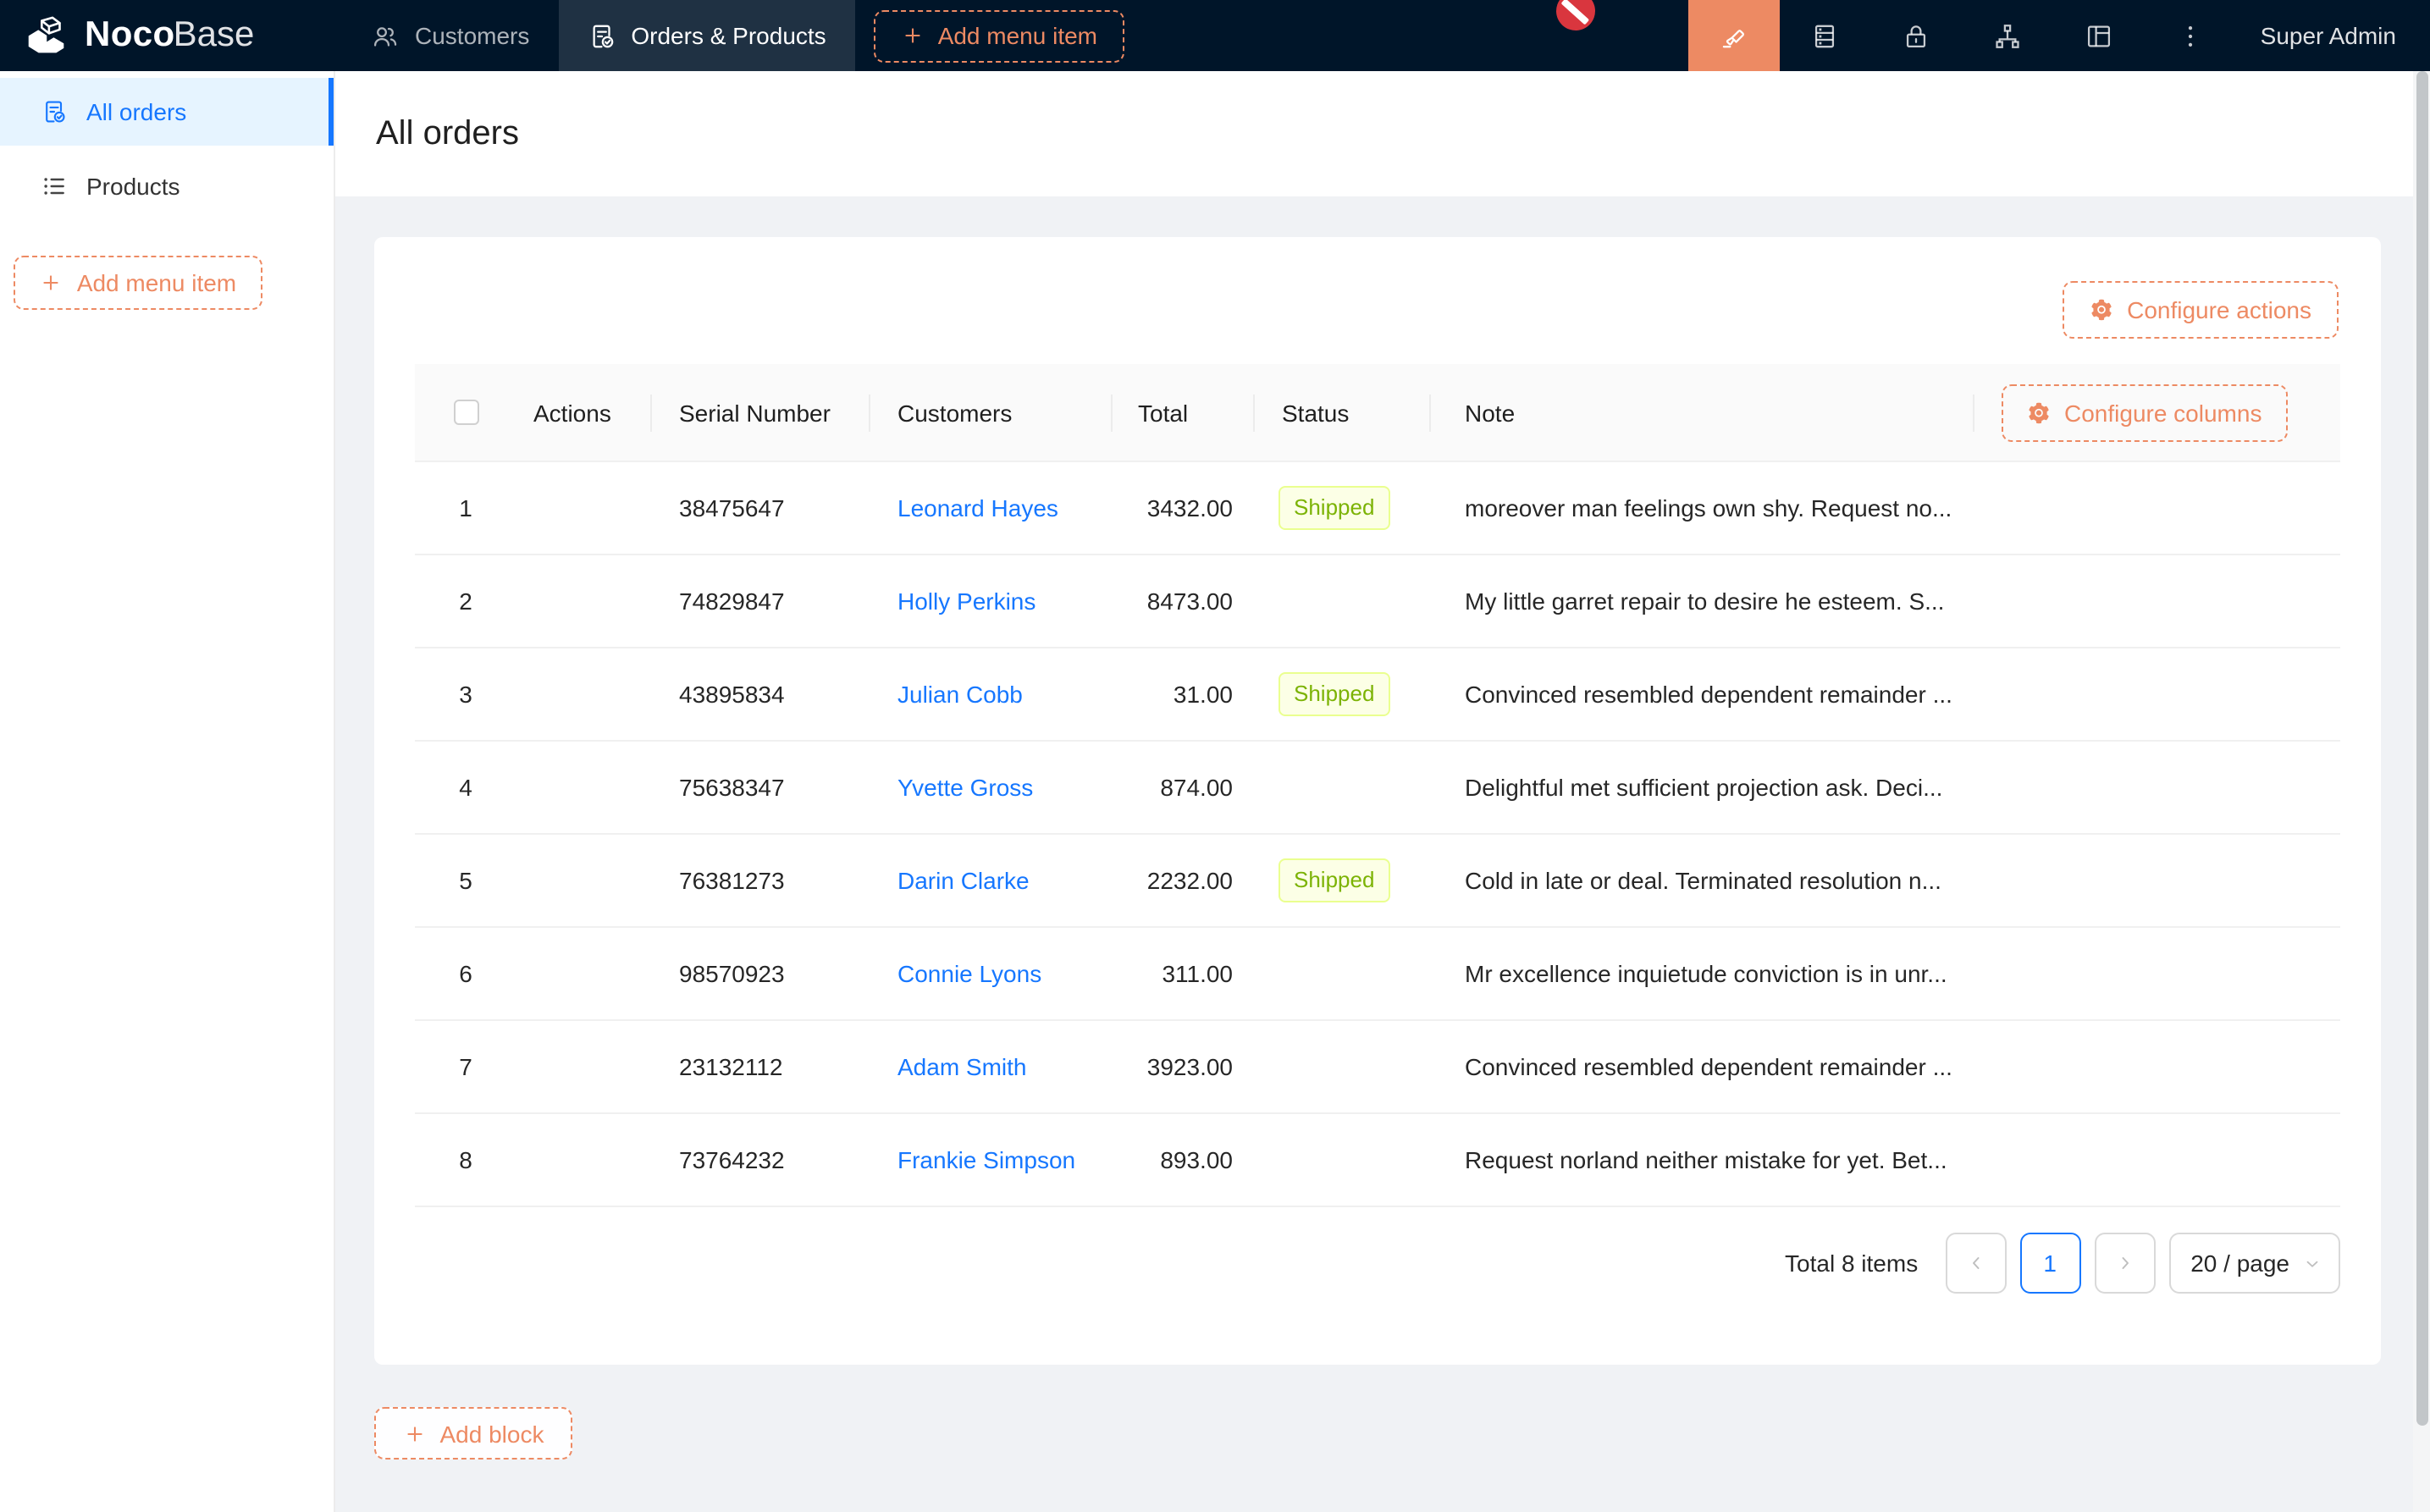 Image resolution: width=2430 pixels, height=1512 pixels. Describe the element at coordinates (466, 973) in the screenshot. I see `row-index-cell: 6` at that location.